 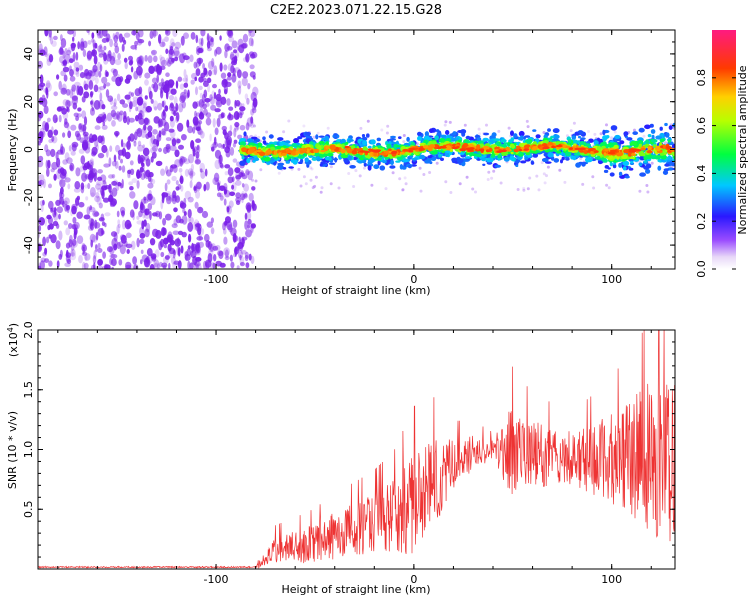 What do you see at coordinates (28, 102) in the screenshot?
I see `spectrogram-ytick-label: 20` at bounding box center [28, 102].